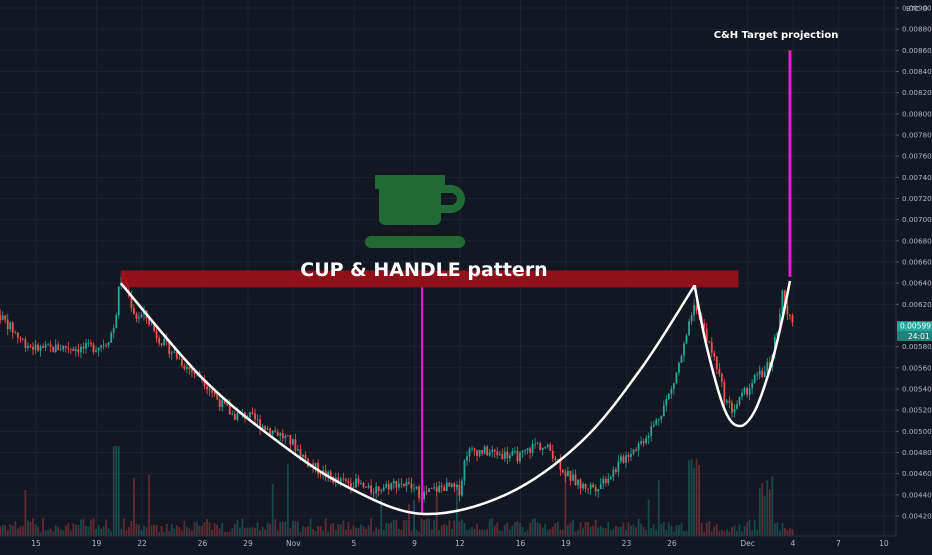  I want to click on x-tick-label: 19, so click(97, 543).